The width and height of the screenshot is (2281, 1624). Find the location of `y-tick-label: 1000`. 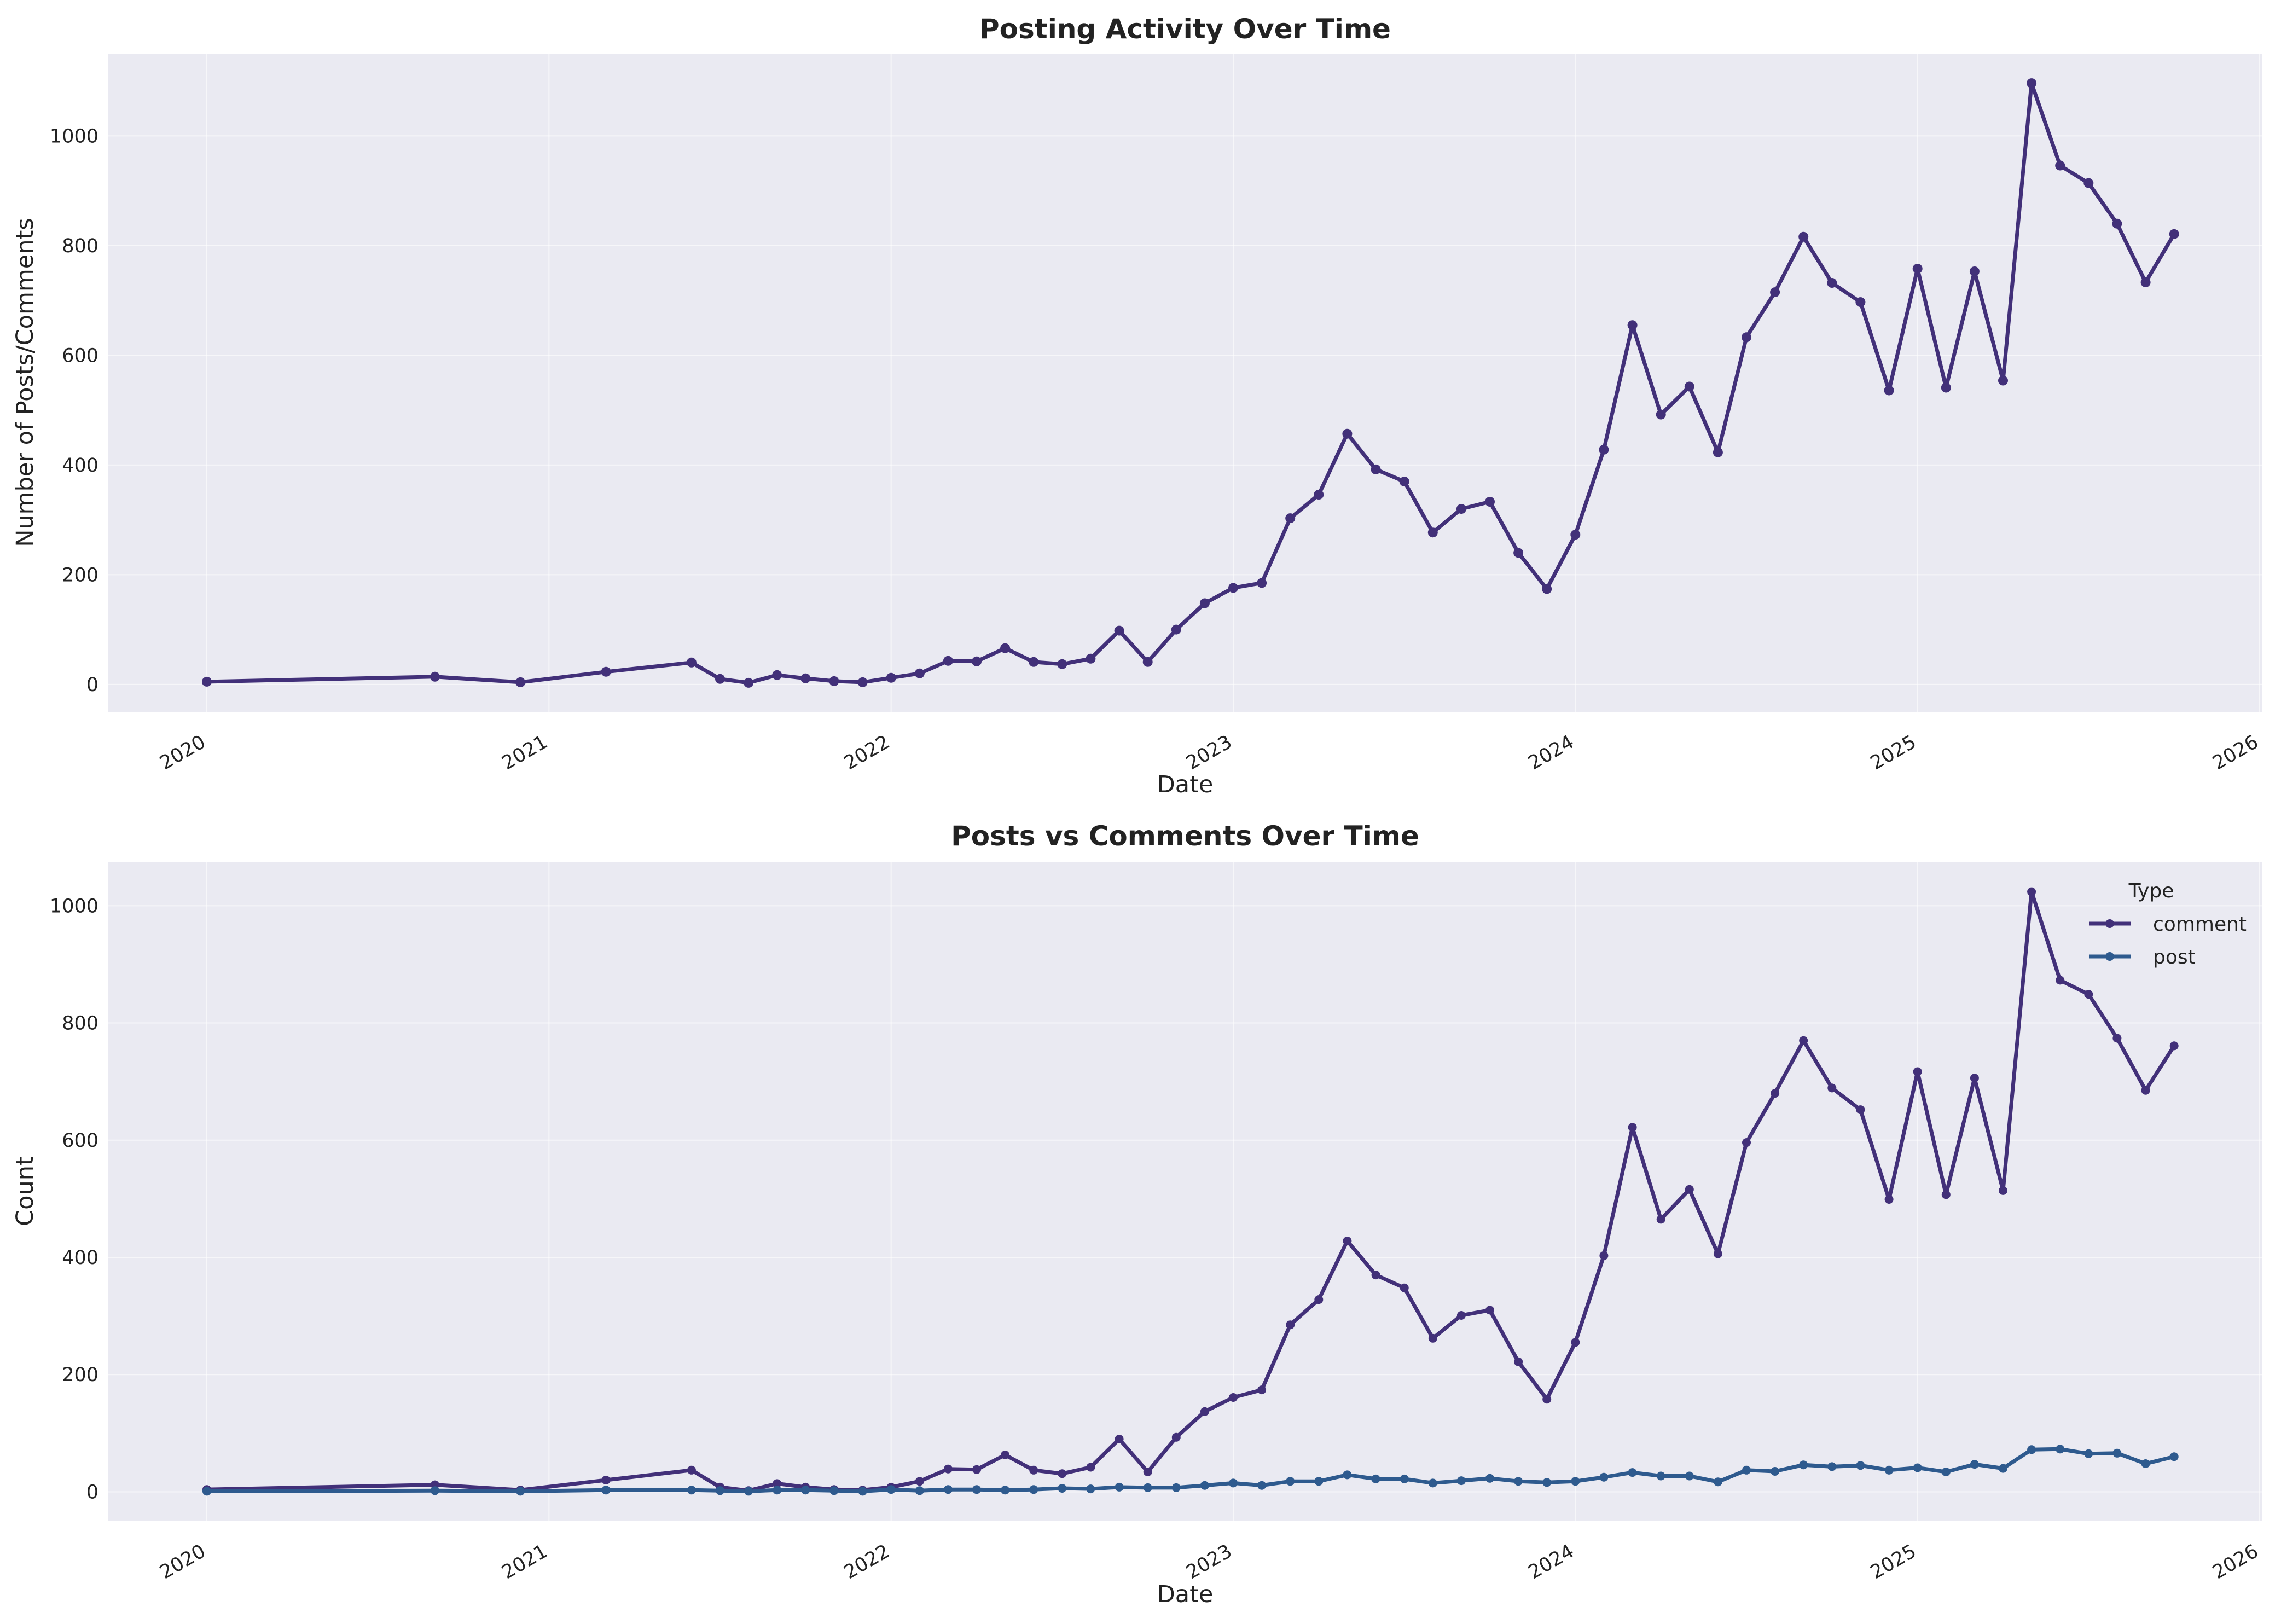

y-tick-label: 1000 is located at coordinates (74, 136).